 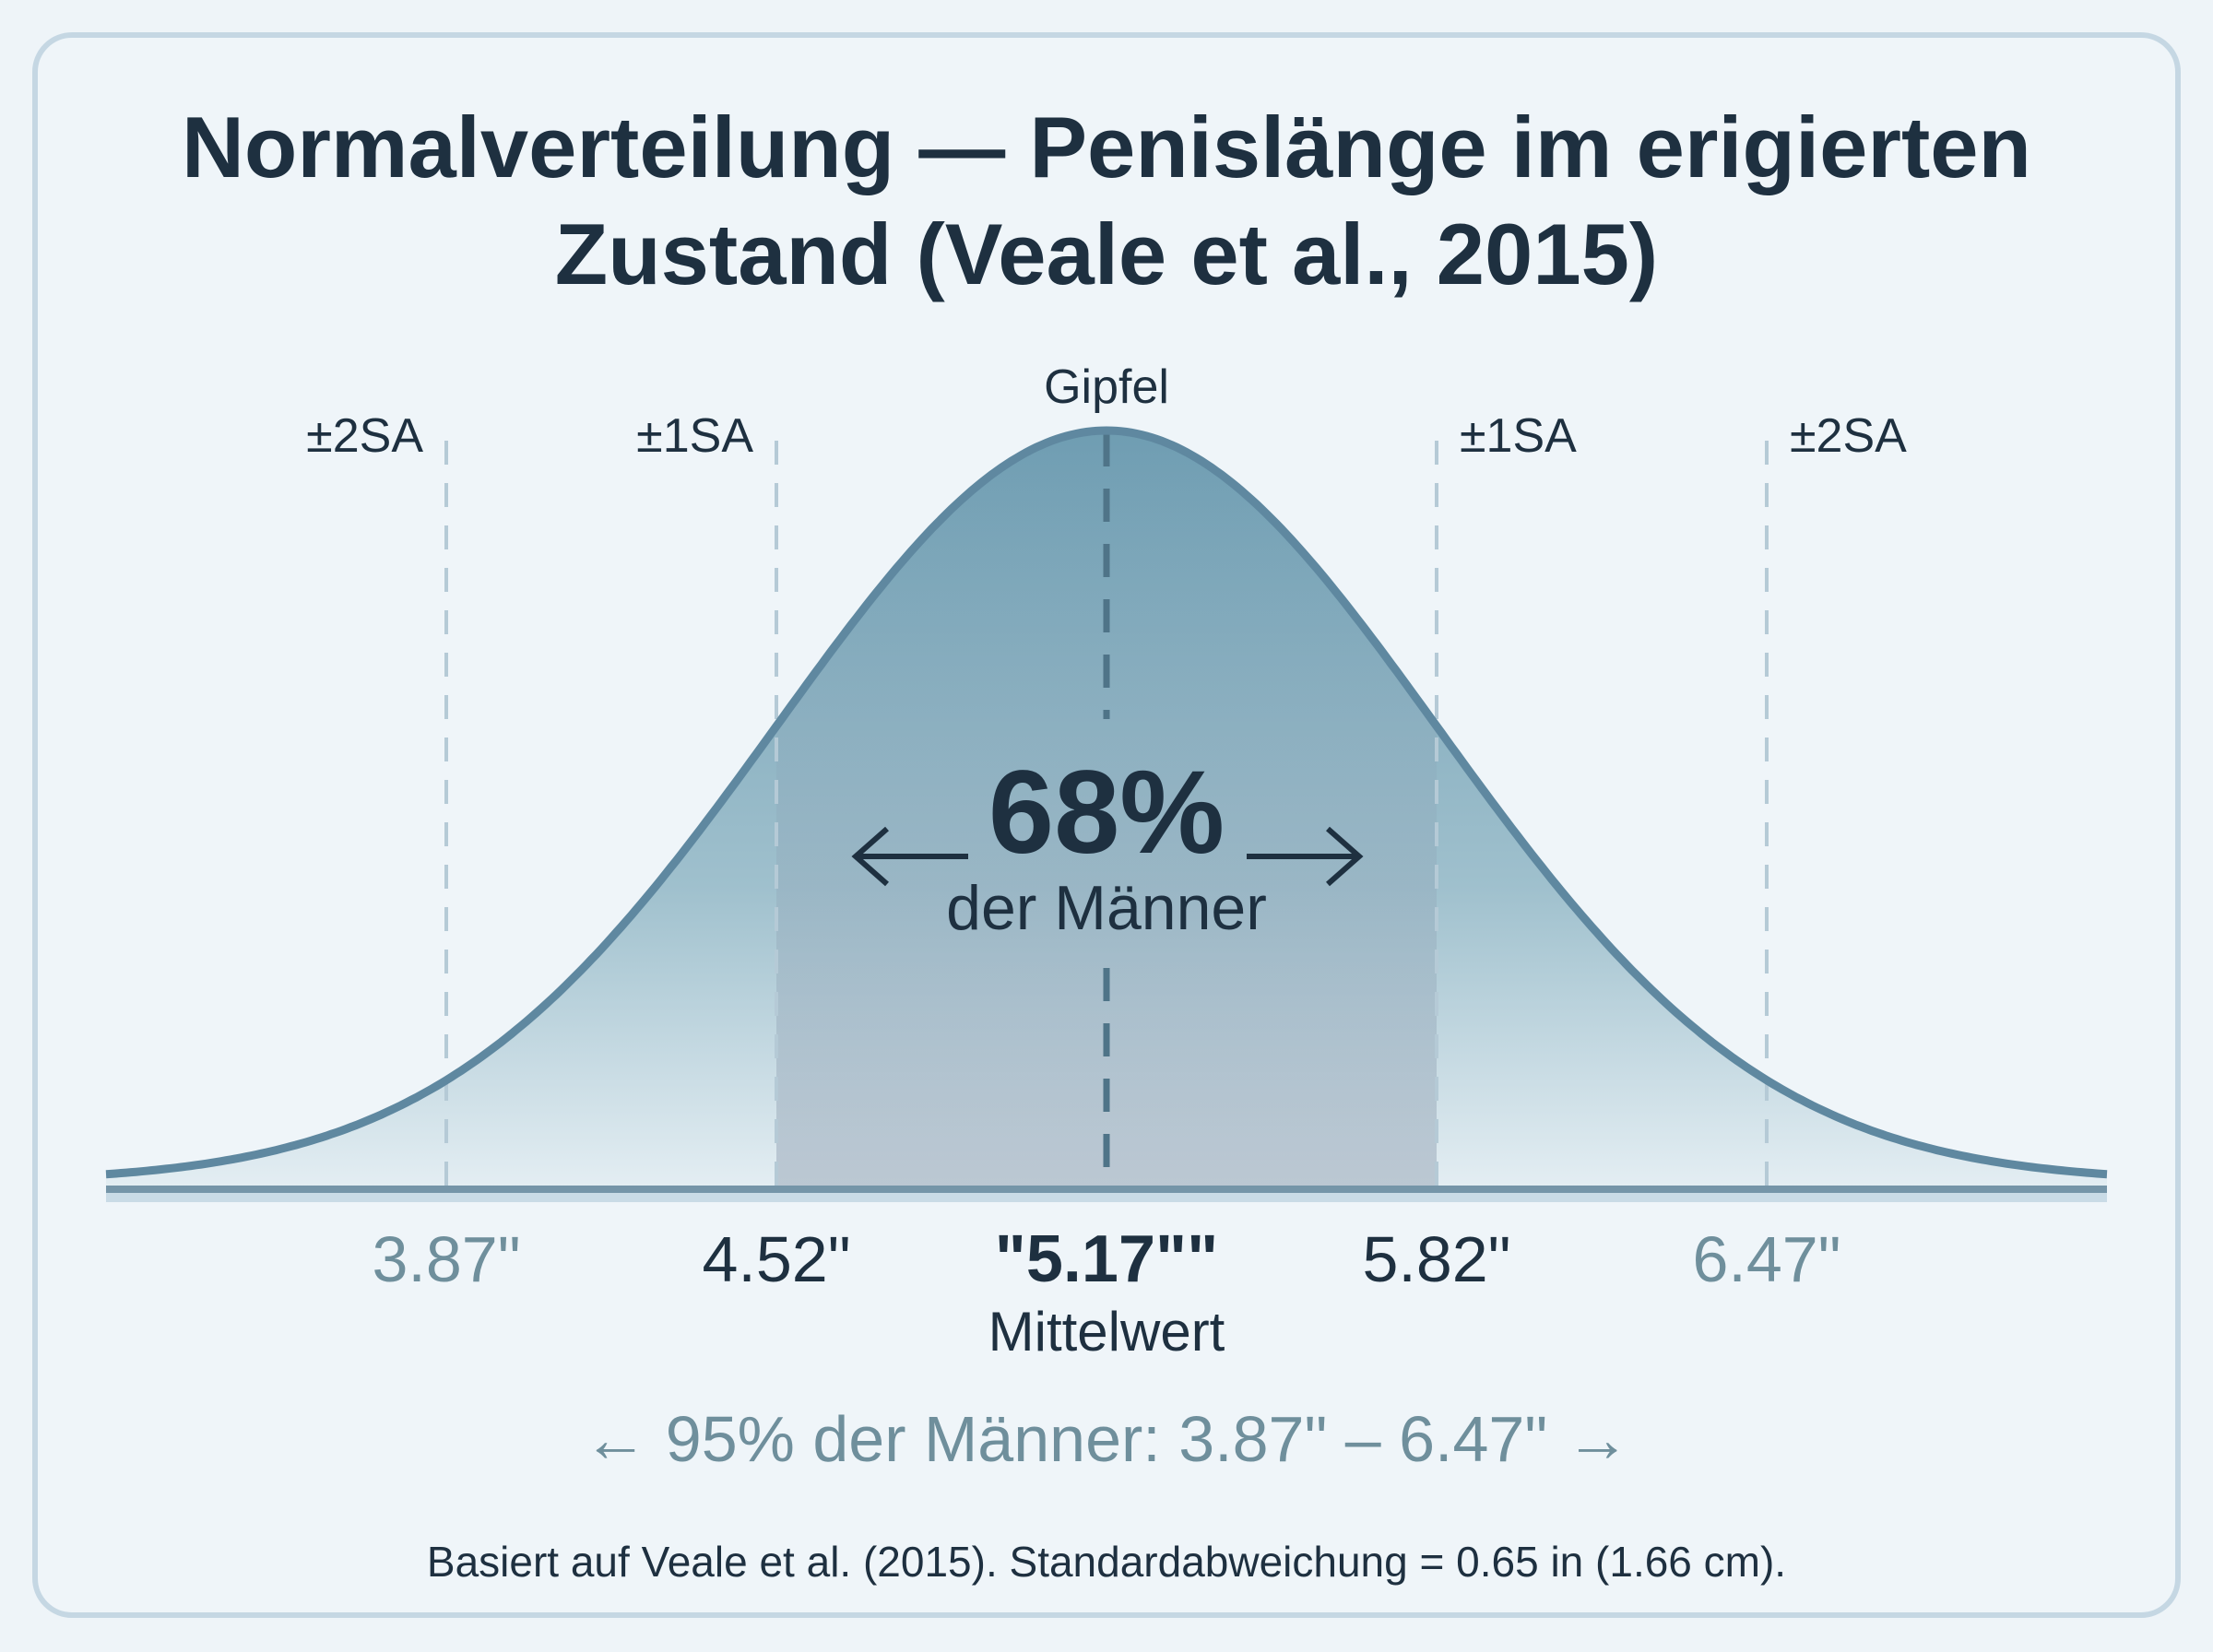 I want to click on x-tick-label: 3.87", so click(x=446, y=1259).